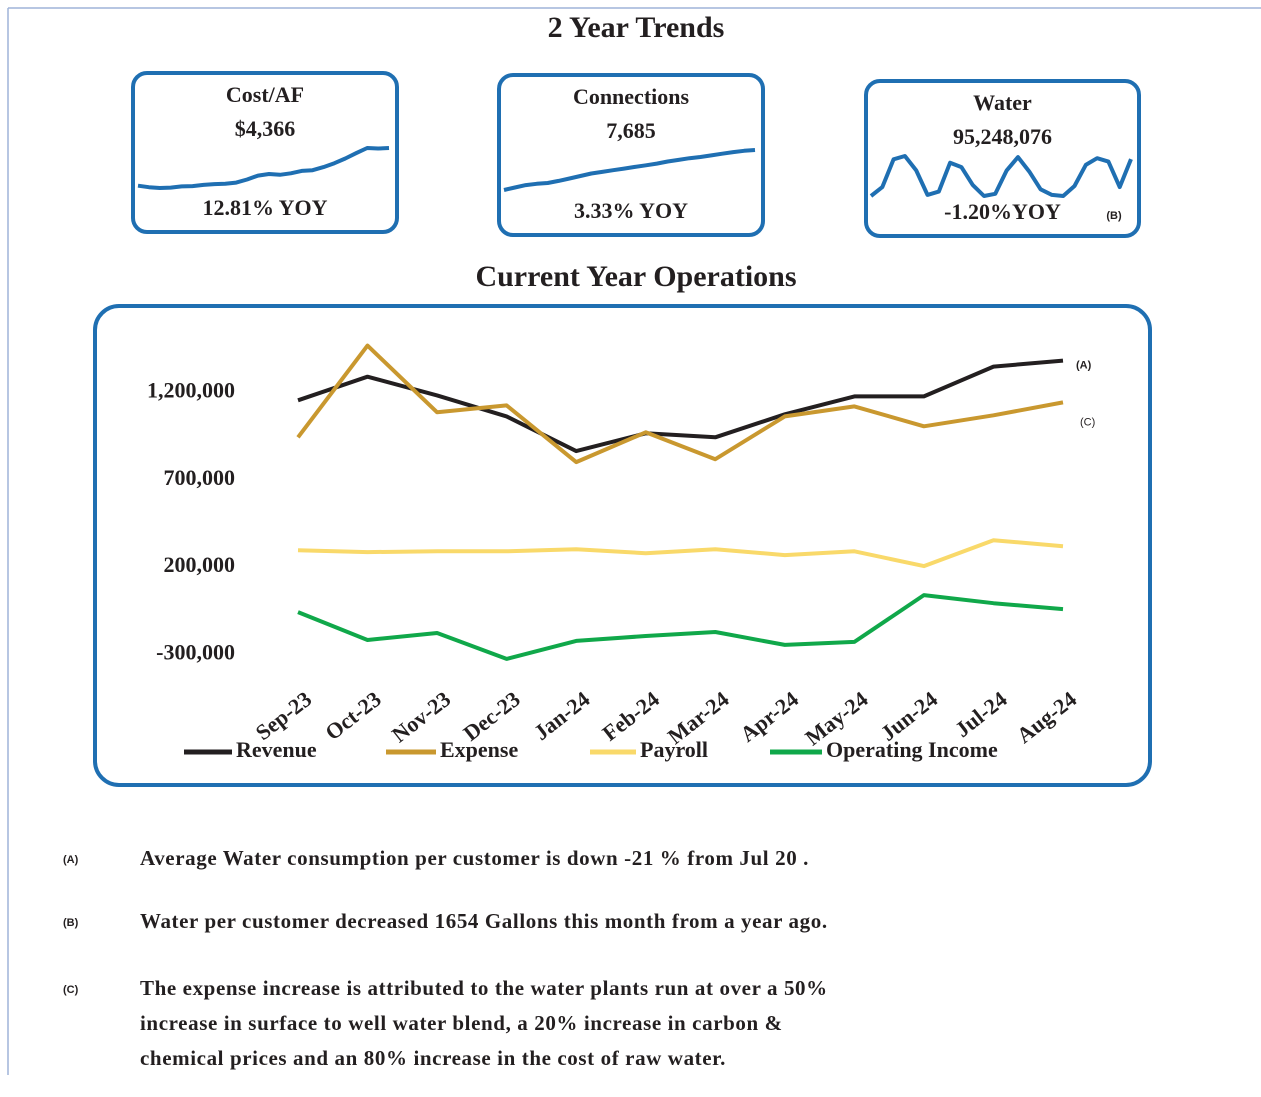 This screenshot has width=1261, height=1097. I want to click on x-tick-label: Oct-23, so click(352, 715).